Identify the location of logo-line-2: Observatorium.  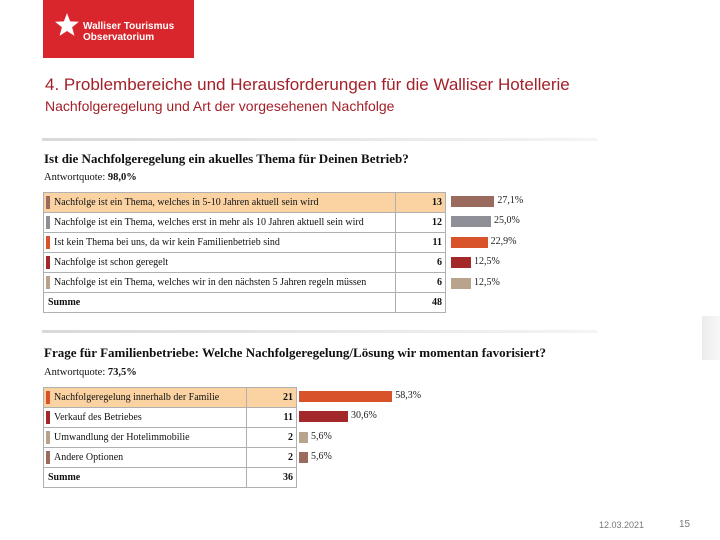
(119, 37).